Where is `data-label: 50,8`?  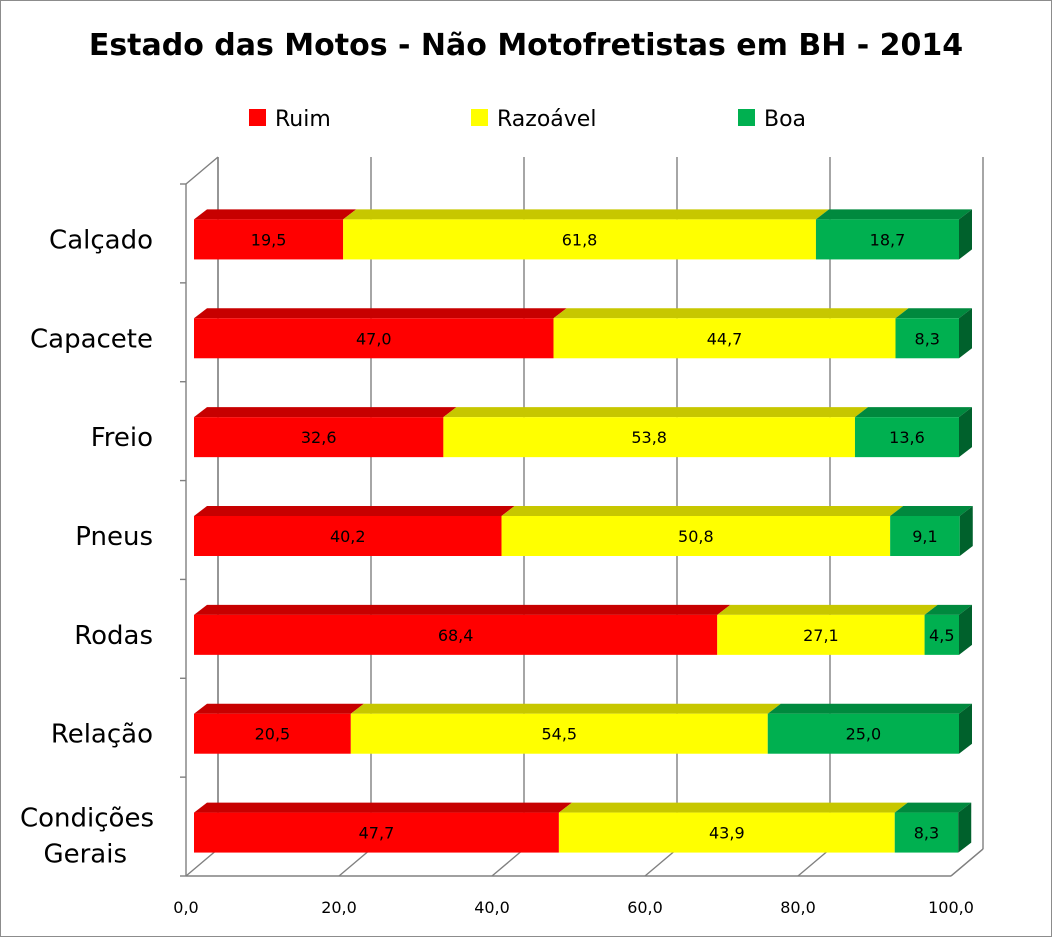
data-label: 50,8 is located at coordinates (696, 536).